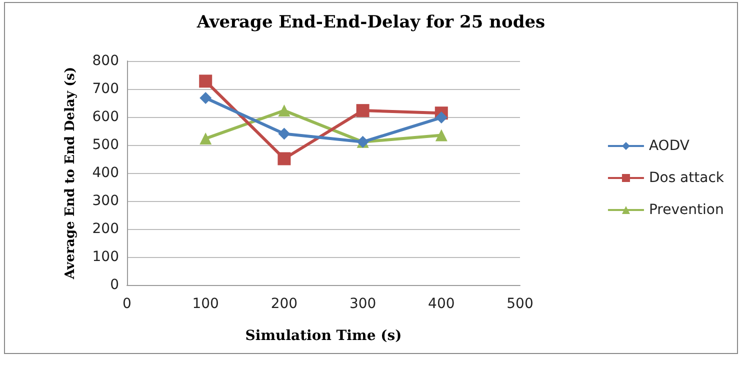 The width and height of the screenshot is (742, 386). Describe the element at coordinates (362, 304) in the screenshot. I see `x-tick-label: 300` at that location.